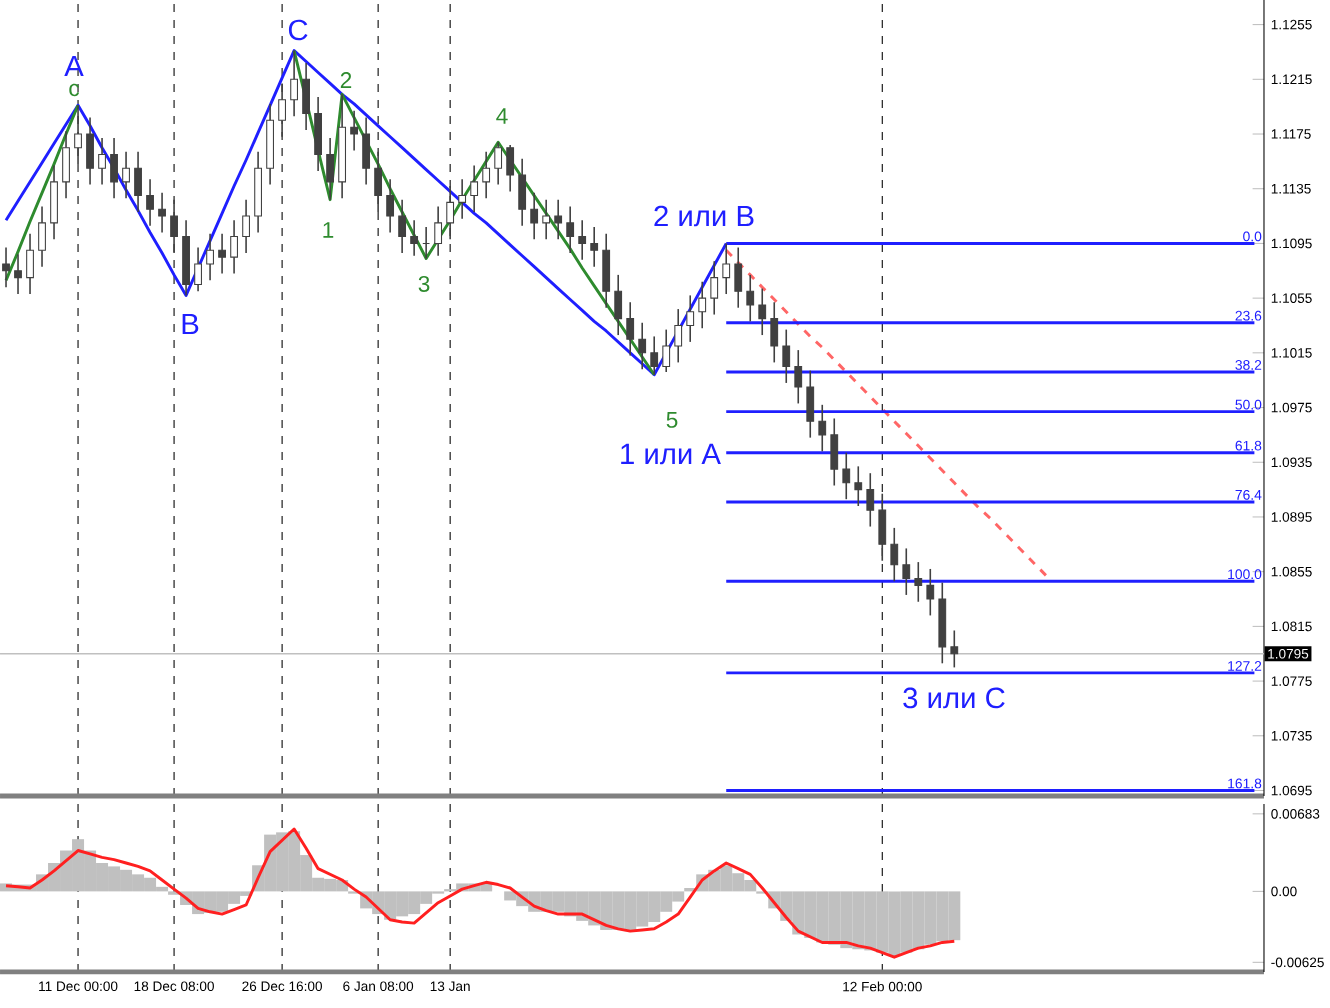 The height and width of the screenshot is (1008, 1330). Describe the element at coordinates (671, 454) in the screenshot. I see `annotation: 1 или A` at that location.